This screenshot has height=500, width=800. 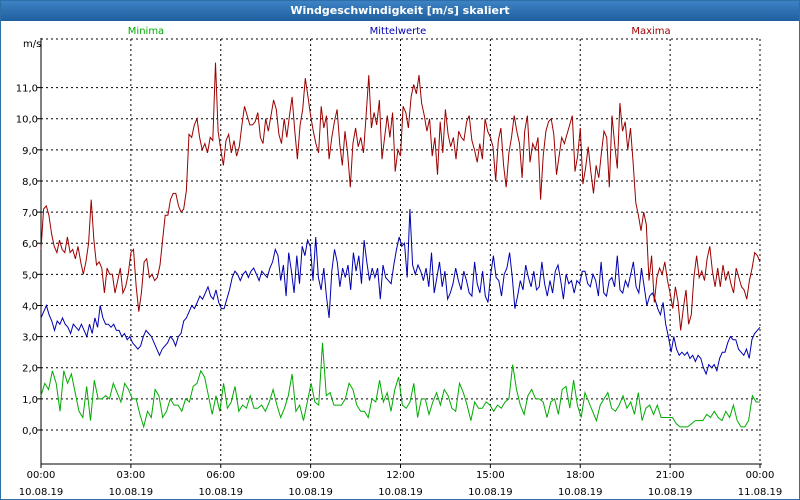 I want to click on y-tick-label: 2,0, so click(x=30, y=369).